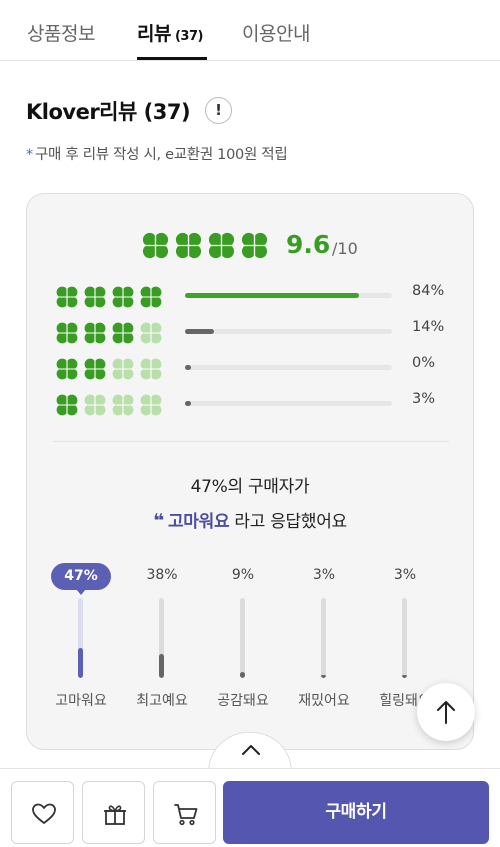 This screenshot has width=500, height=847. Describe the element at coordinates (186, 815) in the screenshot. I see `cart-icon` at that location.